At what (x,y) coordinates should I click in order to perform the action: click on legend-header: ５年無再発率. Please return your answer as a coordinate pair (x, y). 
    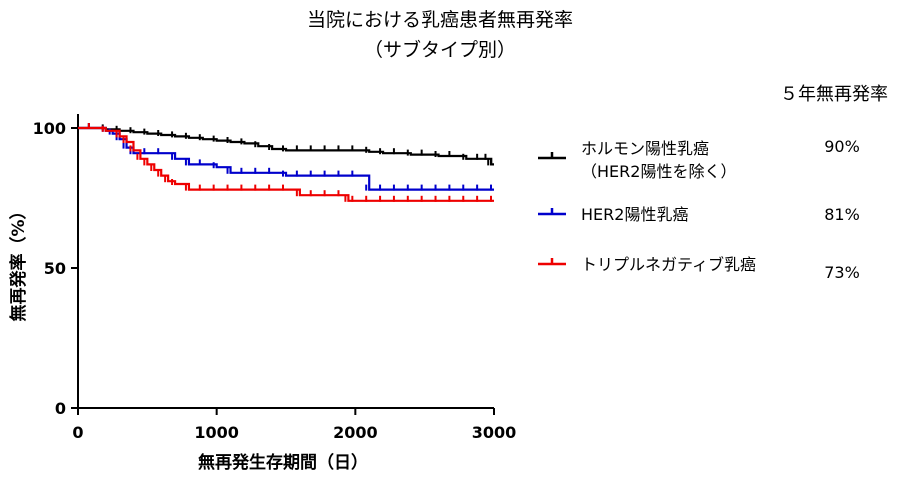
    Looking at the image, I should click on (834, 94).